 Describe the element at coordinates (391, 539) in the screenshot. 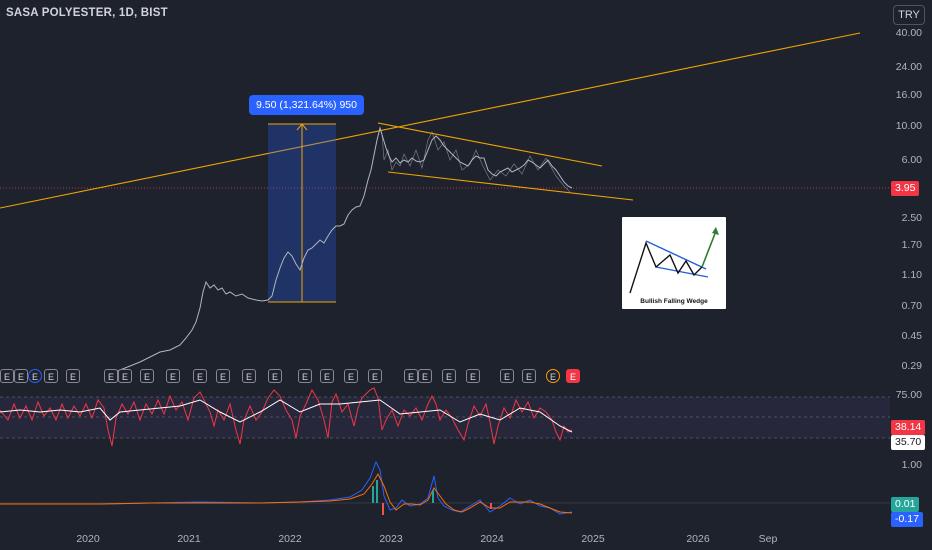

I see `time-tick: 2023` at that location.